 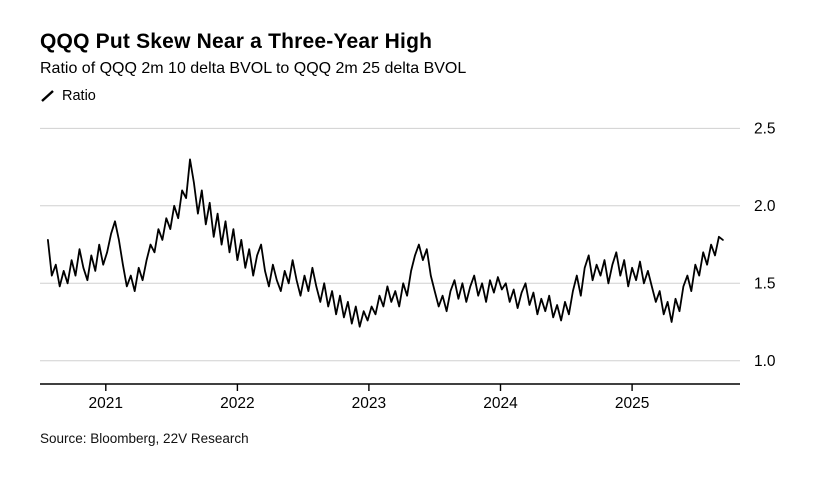 I want to click on source-note: Source: Bloomberg, 22V Research, so click(x=144, y=438).